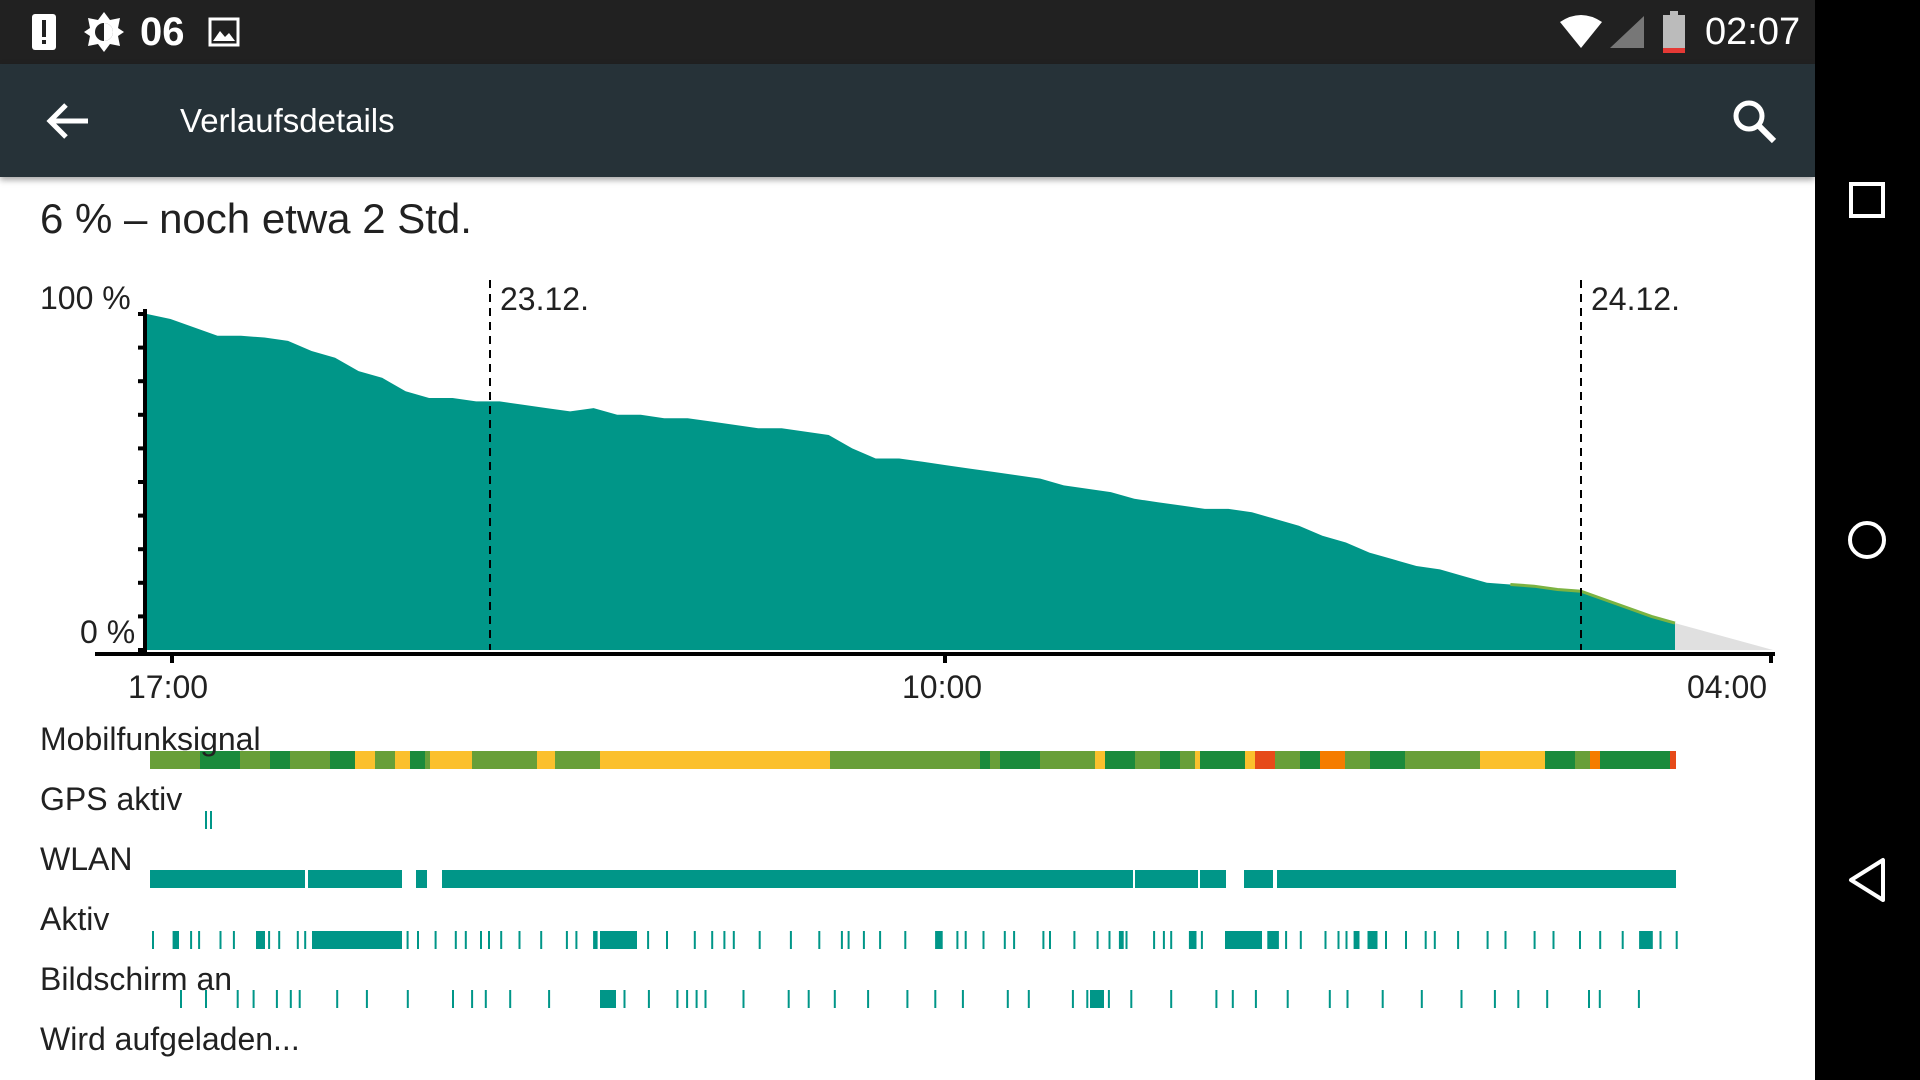 Image resolution: width=1920 pixels, height=1080 pixels. Describe the element at coordinates (1867, 540) in the screenshot. I see `circle-home-icon` at that location.